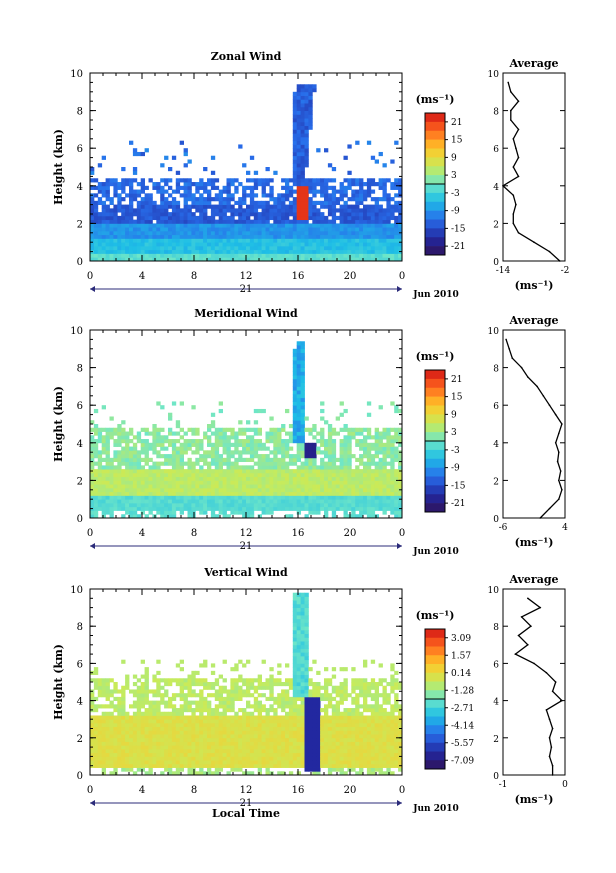 This screenshot has height=873, width=616. Describe the element at coordinates (494, 75) in the screenshot. I see `profile-y-tick-label: 10` at that location.